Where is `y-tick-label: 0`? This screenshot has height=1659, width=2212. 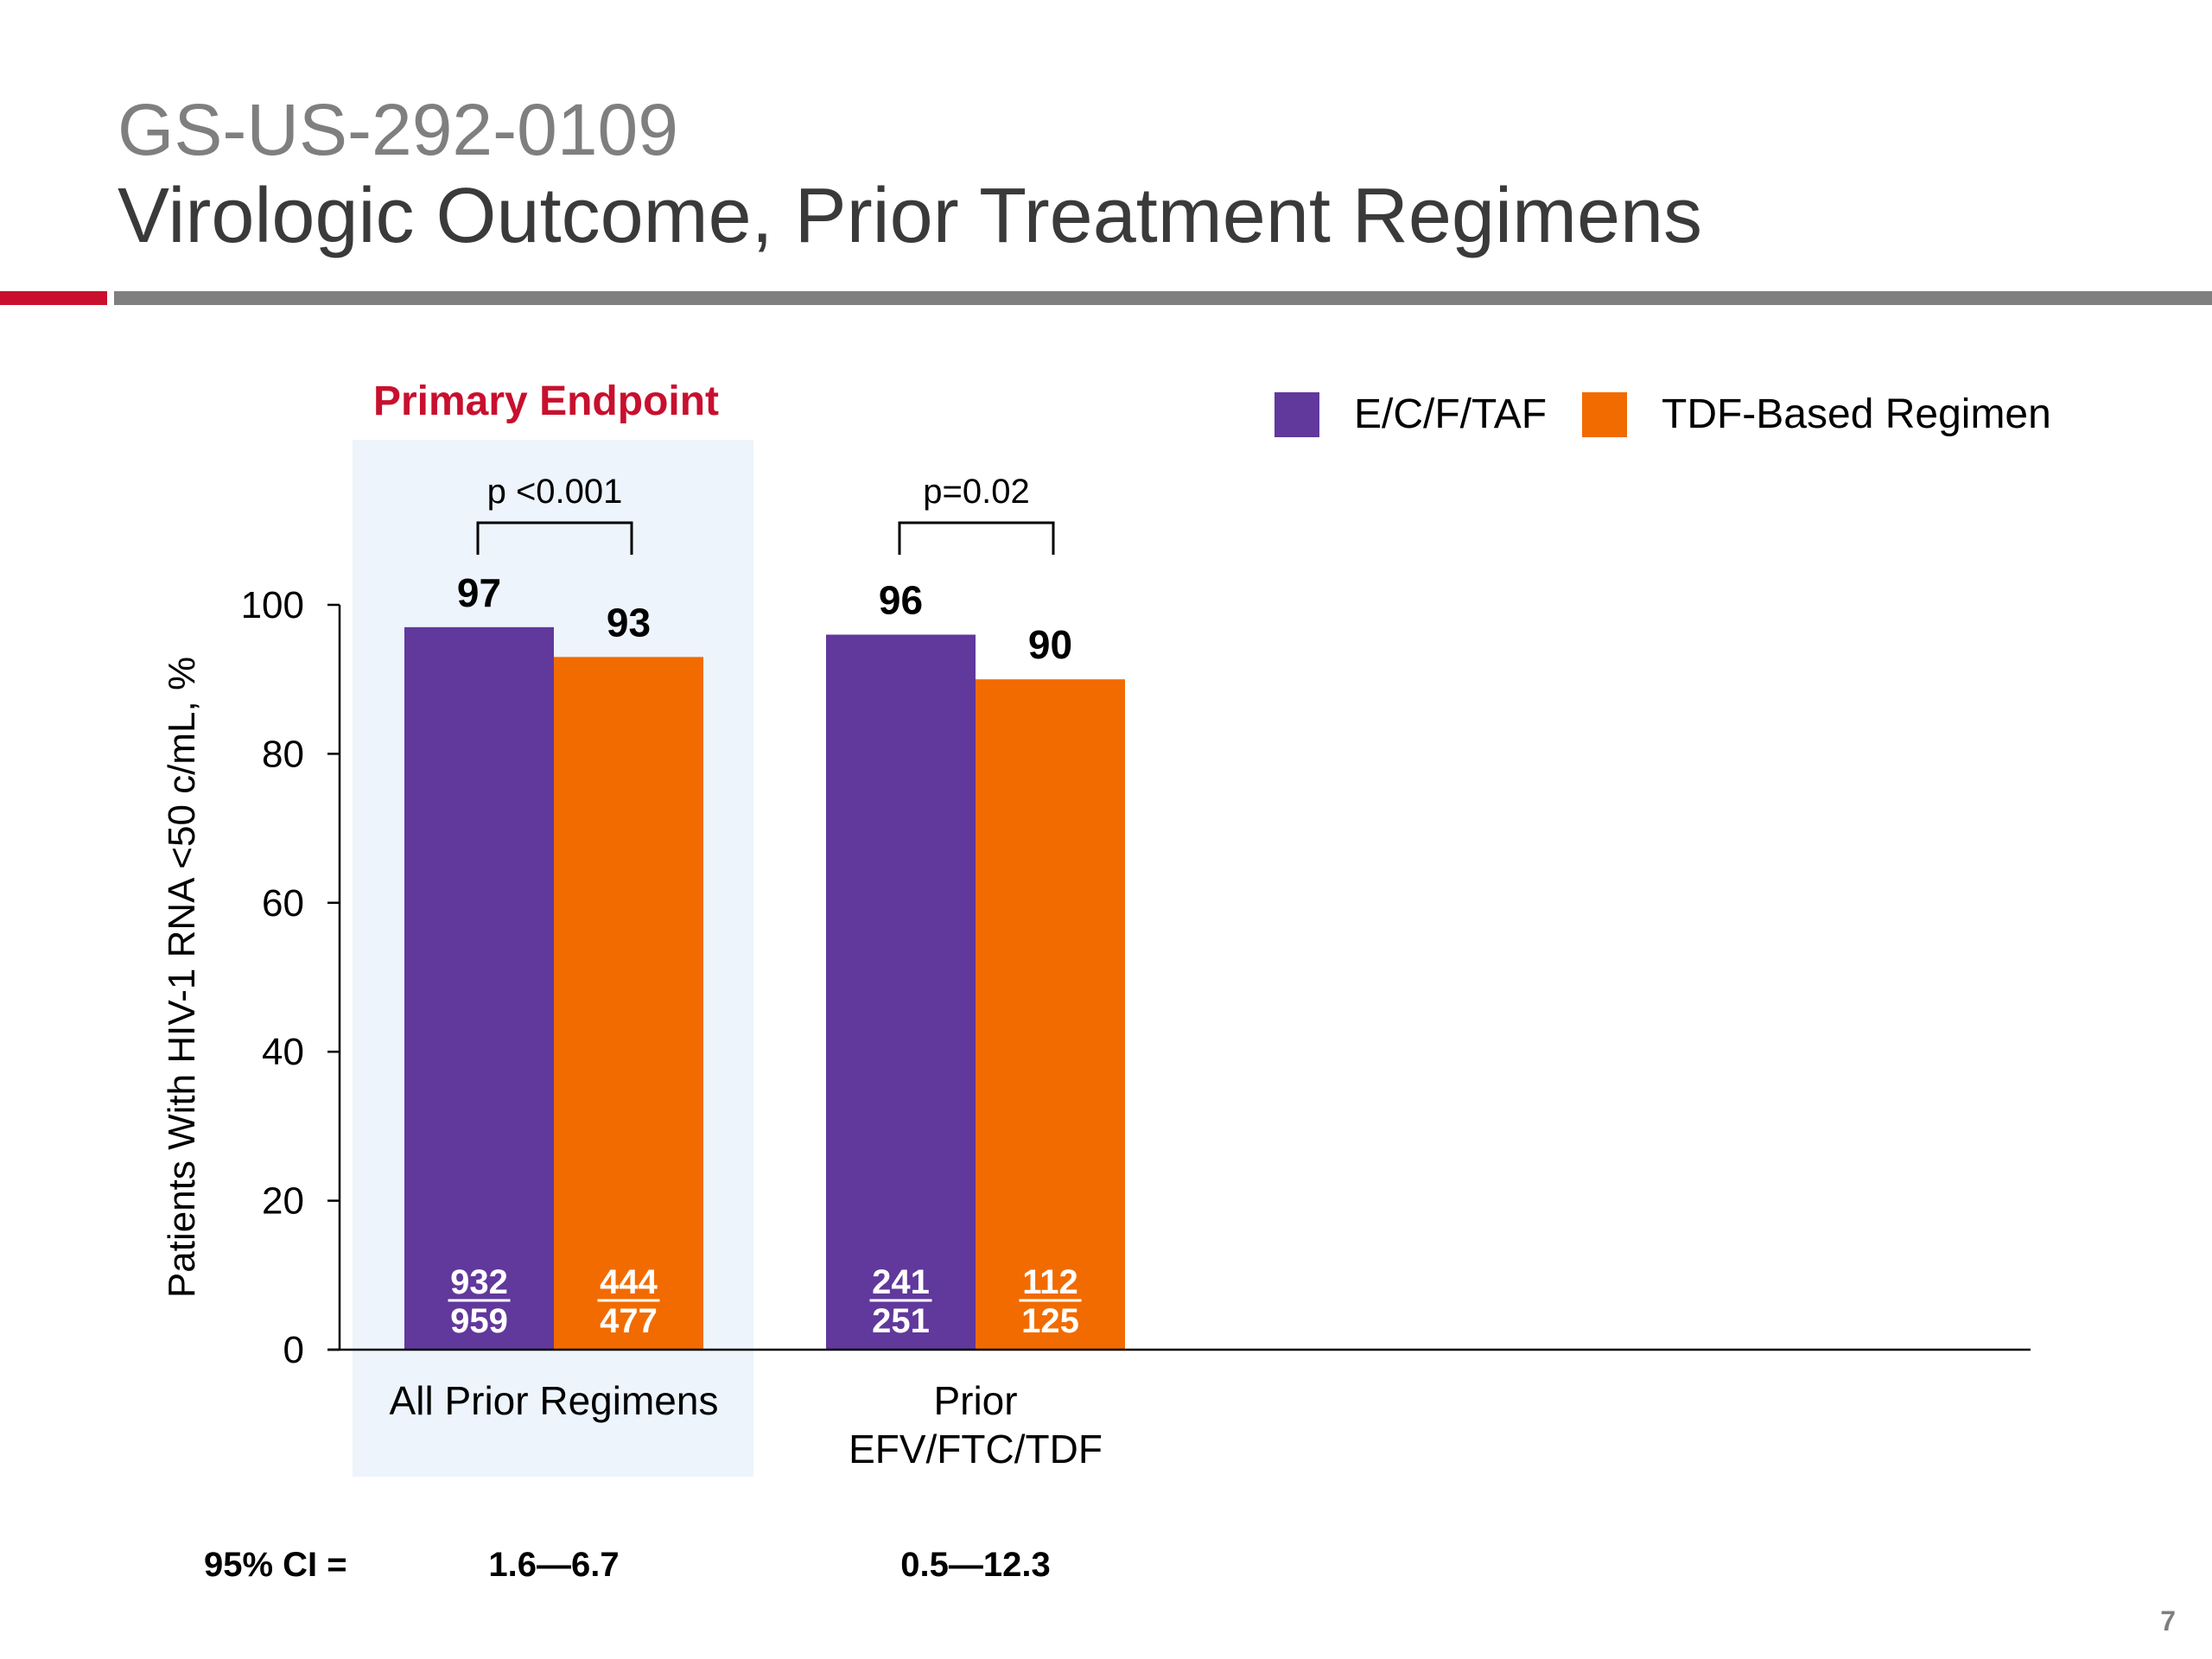 y-tick-label: 0 is located at coordinates (293, 1350).